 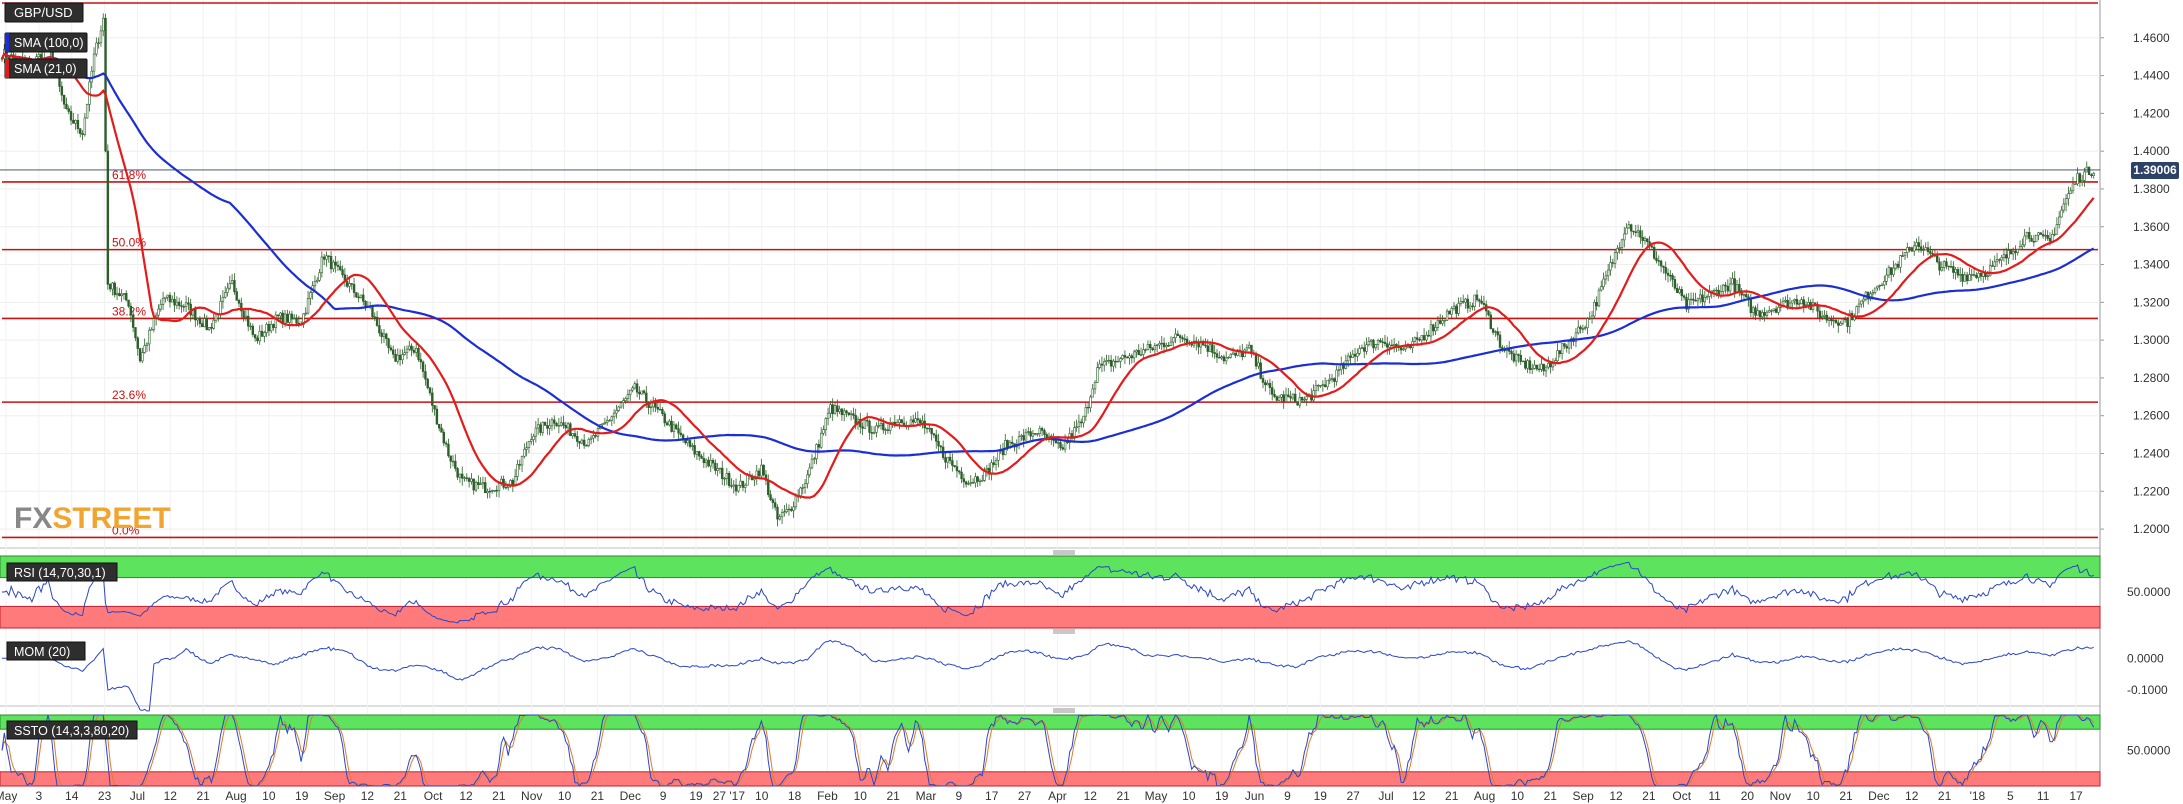 I want to click on legend-ssto: SSTO (14,3,3,80,20), so click(x=72, y=730).